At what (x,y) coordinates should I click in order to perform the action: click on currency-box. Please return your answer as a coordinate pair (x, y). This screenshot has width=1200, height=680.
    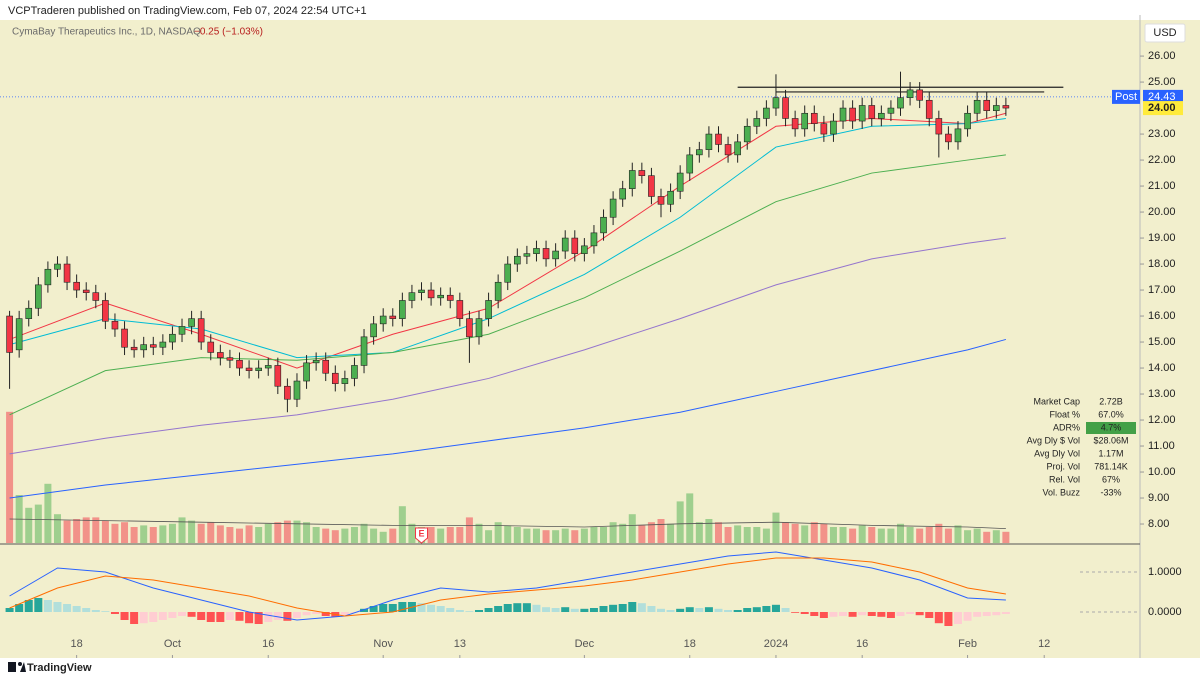
    Looking at the image, I should click on (1165, 33).